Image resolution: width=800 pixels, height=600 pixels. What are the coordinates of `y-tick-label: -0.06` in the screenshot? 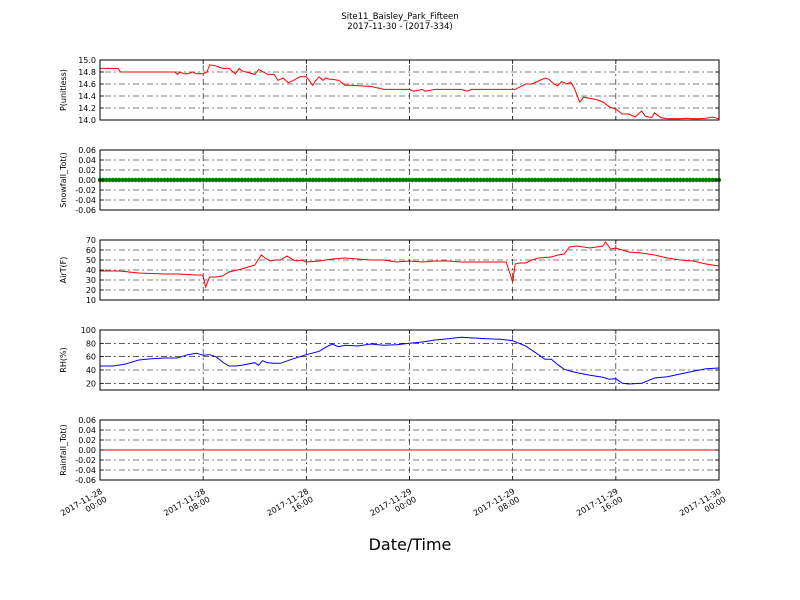 It's located at (85, 480).